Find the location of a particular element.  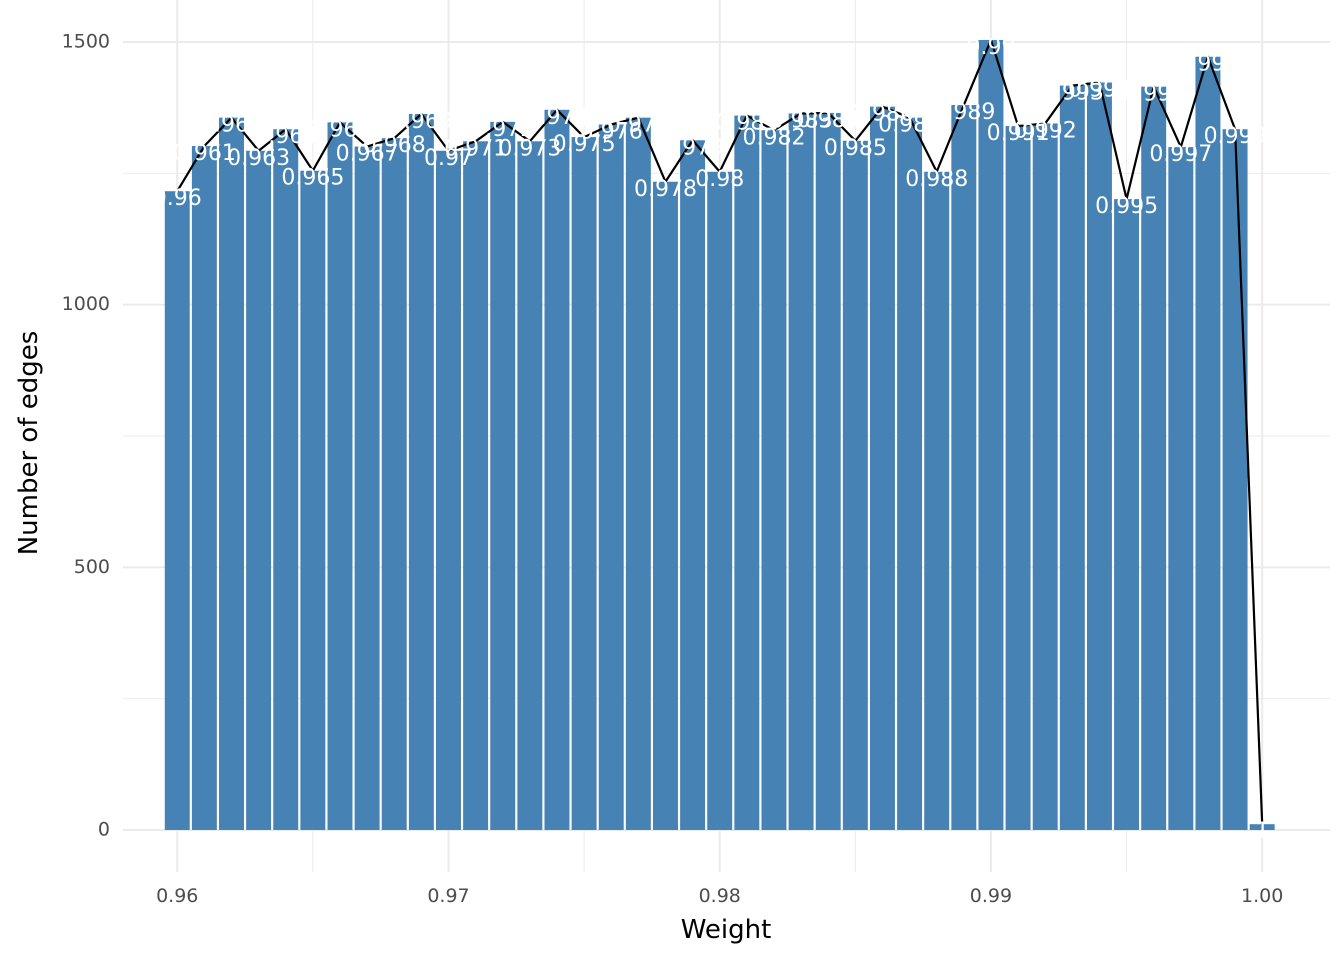

data-label: 0.974 is located at coordinates (556, 117).